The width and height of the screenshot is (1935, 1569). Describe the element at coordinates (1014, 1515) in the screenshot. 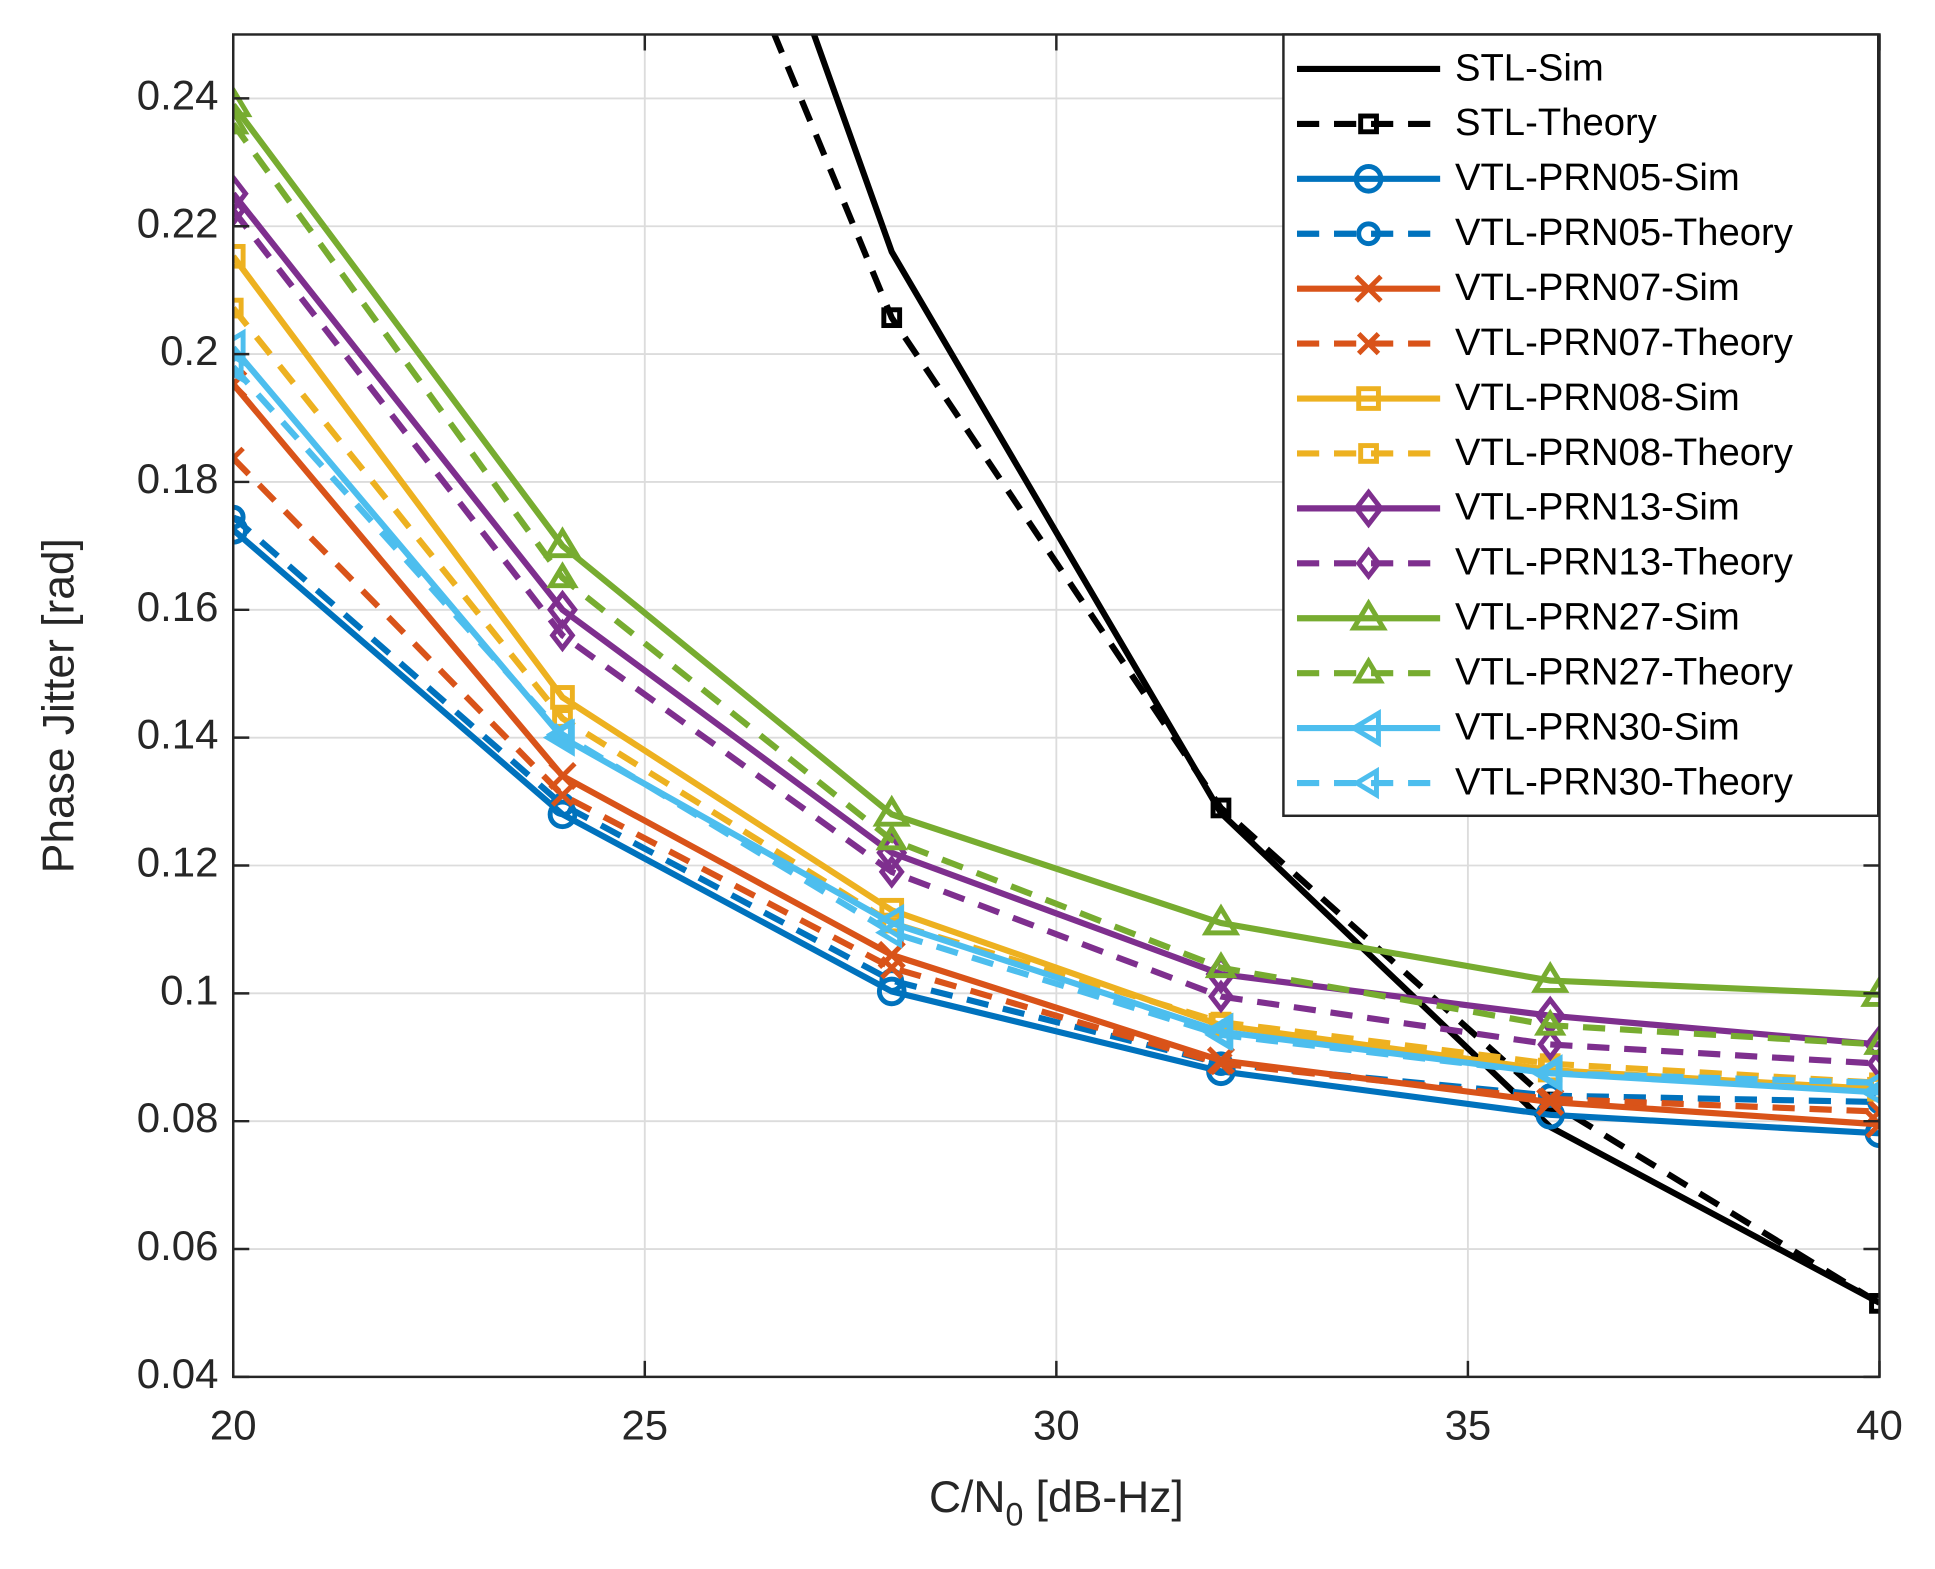

I see `x-label-subscript: 0` at that location.